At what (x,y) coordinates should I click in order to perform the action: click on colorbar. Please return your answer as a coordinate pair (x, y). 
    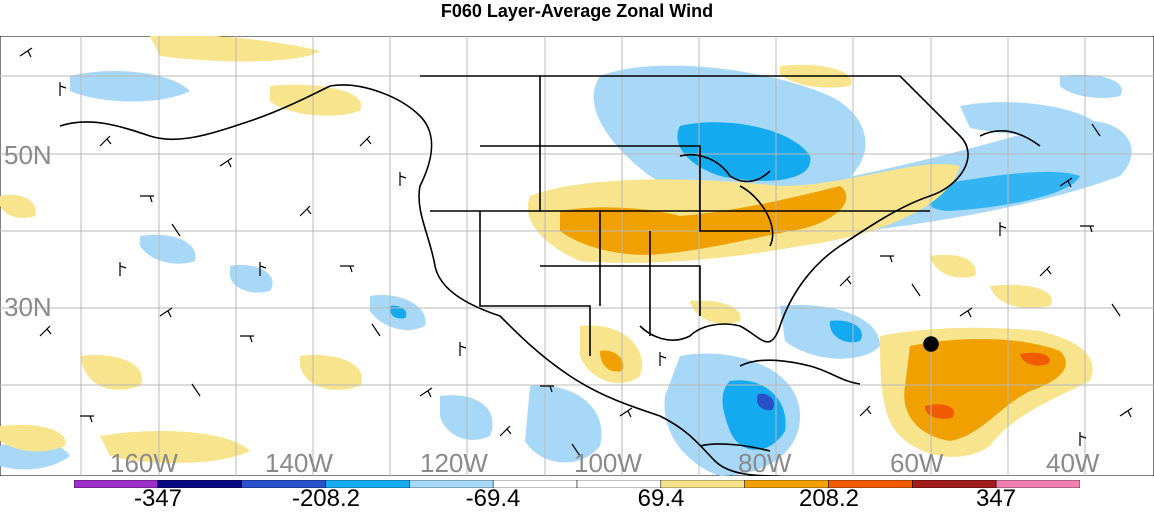
    Looking at the image, I should click on (577, 484).